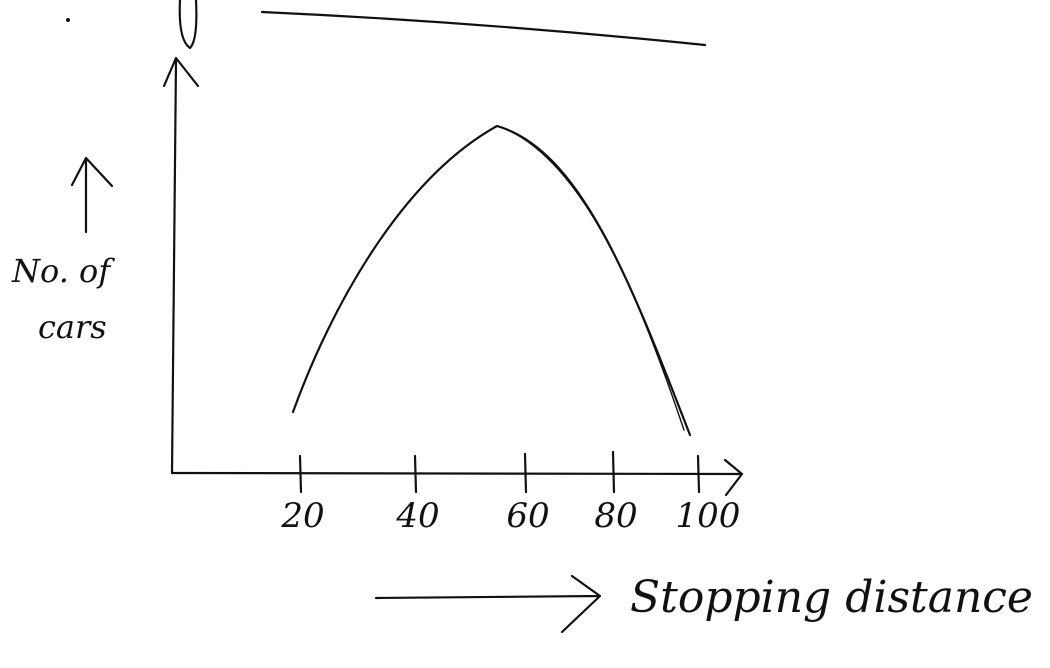  What do you see at coordinates (488, 604) in the screenshot?
I see `x-label-arrow` at bounding box center [488, 604].